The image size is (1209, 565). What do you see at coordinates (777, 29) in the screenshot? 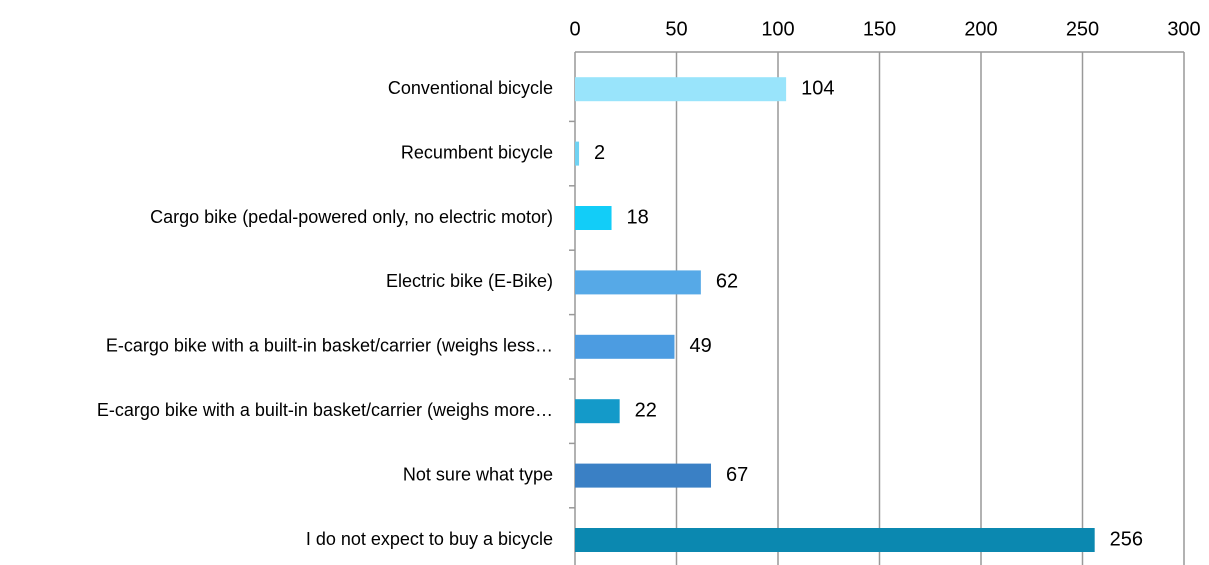
I see `x-tick-label: 100` at bounding box center [777, 29].